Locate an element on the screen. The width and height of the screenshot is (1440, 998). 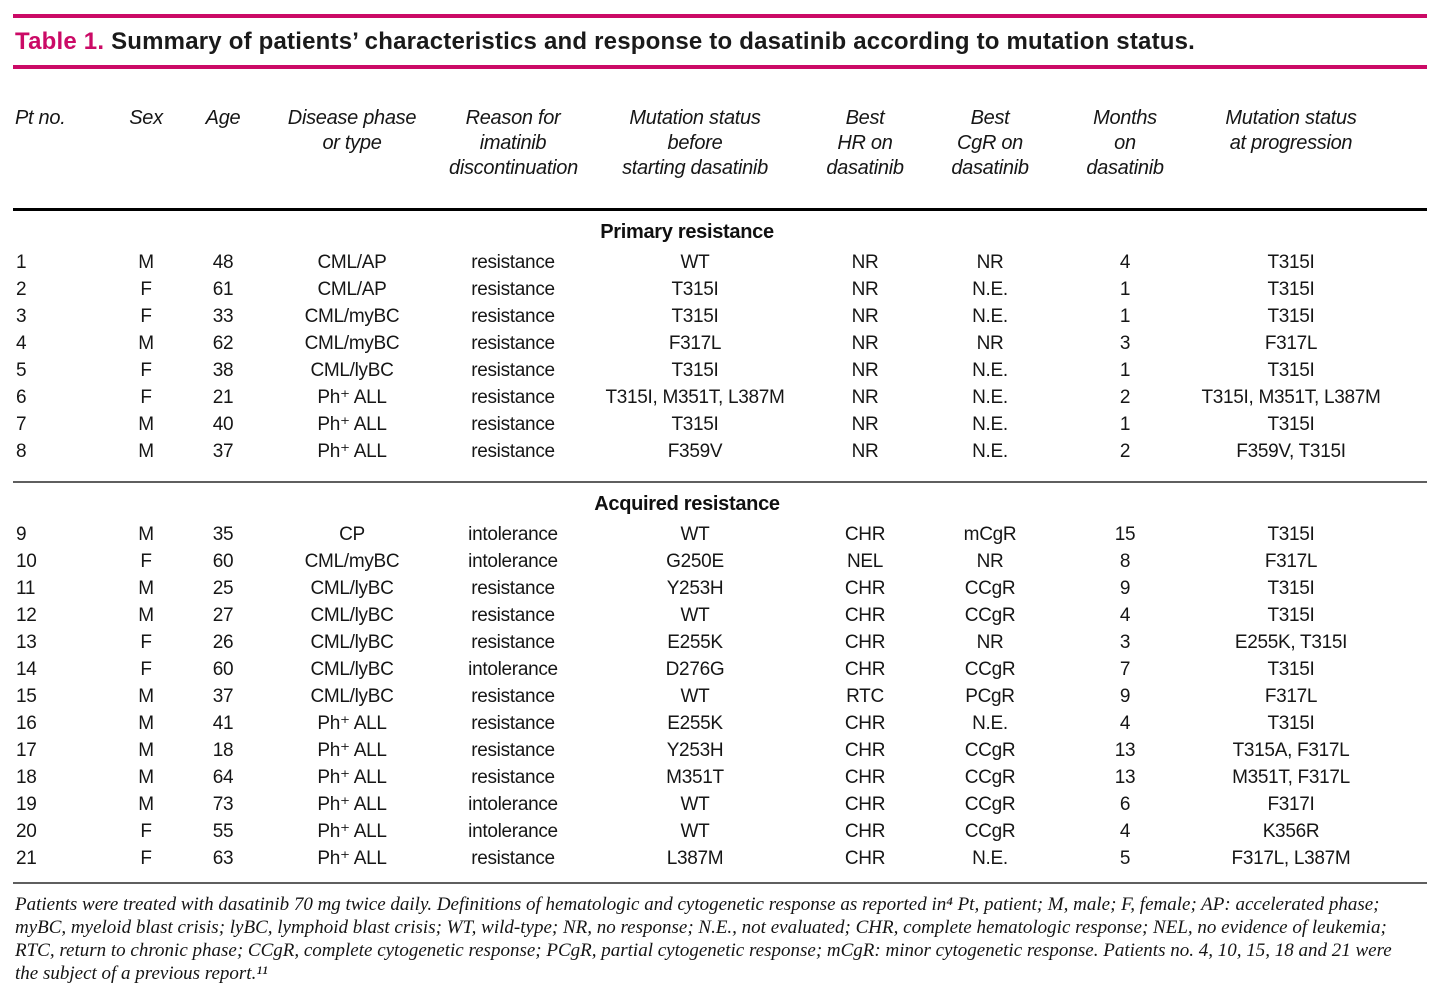
cell-age: 27 is located at coordinates (223, 615).